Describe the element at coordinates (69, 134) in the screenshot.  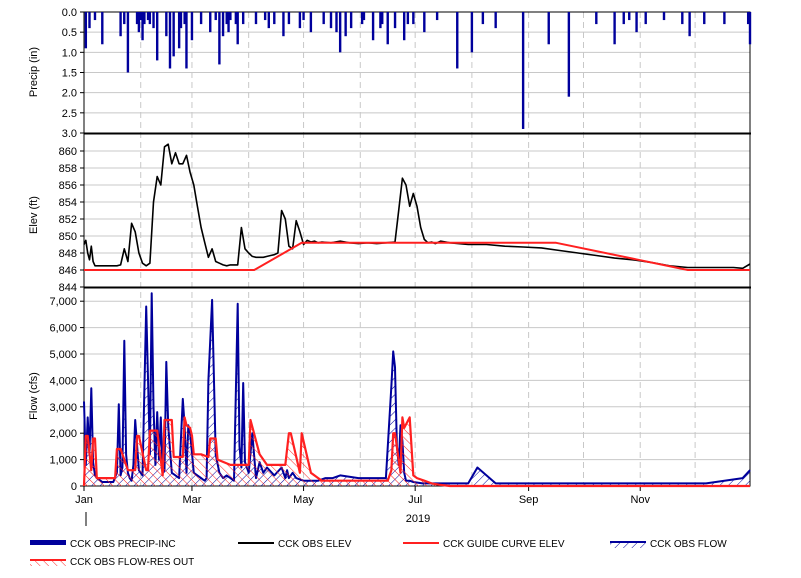
I see `y-tick-label: 3.0` at that location.